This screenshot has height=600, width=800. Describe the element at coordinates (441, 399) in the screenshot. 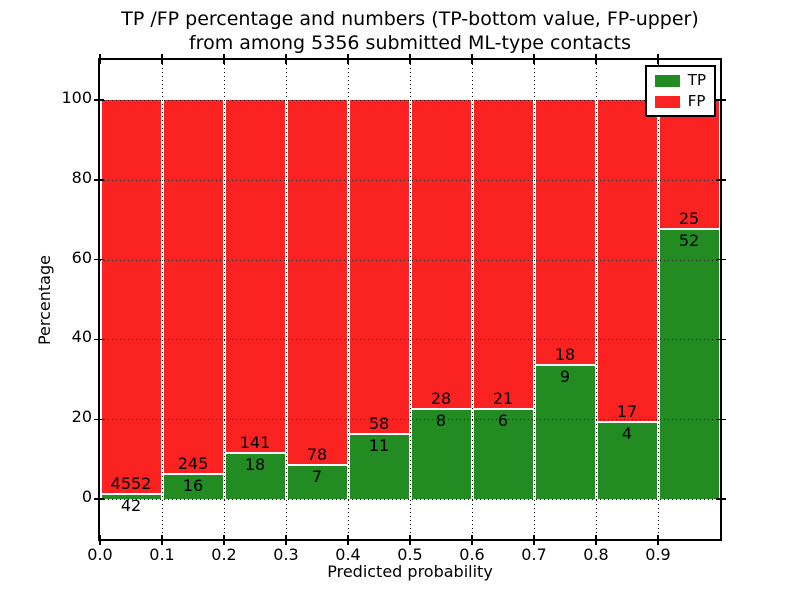

I see `fp-count-label: 28` at that location.